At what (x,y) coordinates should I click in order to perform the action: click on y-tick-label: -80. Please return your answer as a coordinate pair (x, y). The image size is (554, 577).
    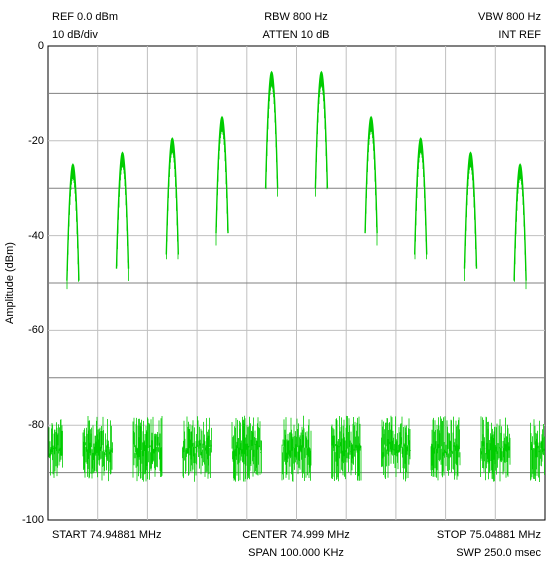
    Looking at the image, I should click on (36, 425).